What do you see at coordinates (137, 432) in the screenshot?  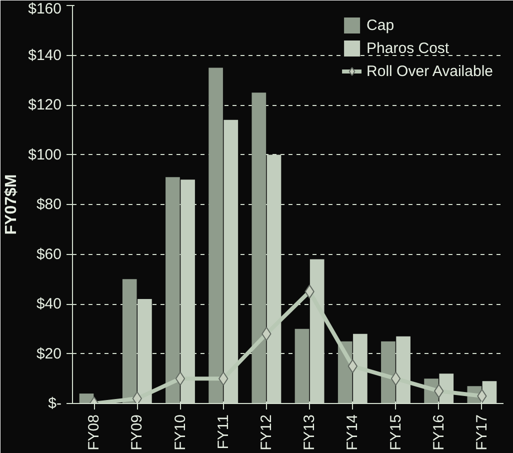 I see `x-tick-label: FY09` at bounding box center [137, 432].